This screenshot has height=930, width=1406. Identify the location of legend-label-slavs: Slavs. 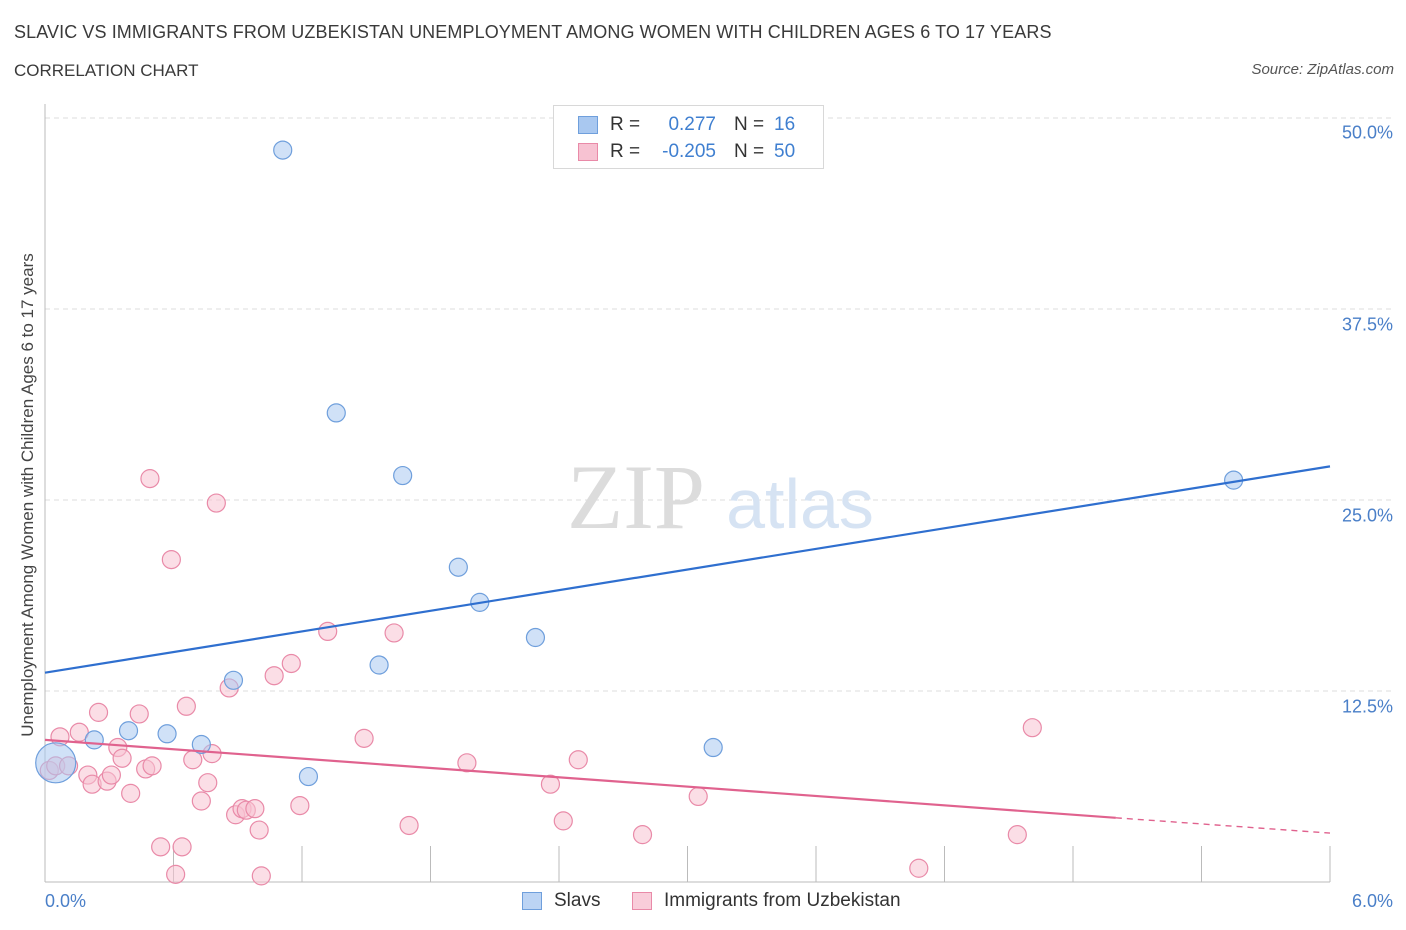
(577, 900).